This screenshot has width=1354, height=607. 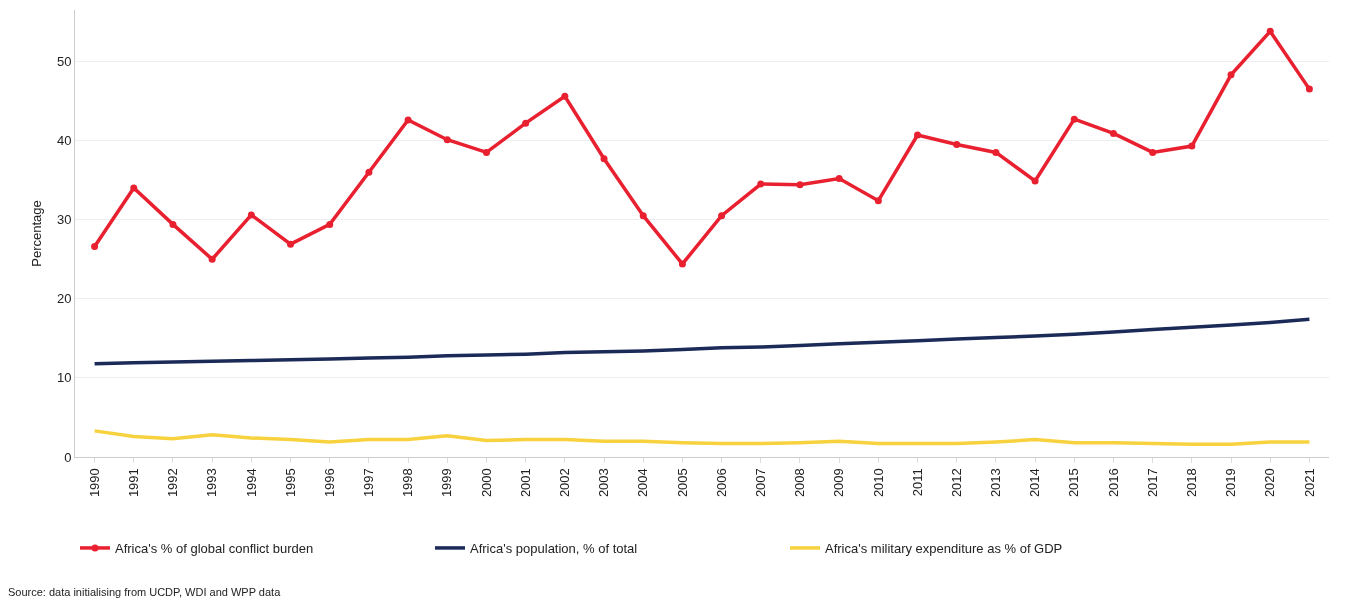 I want to click on x-tick-label: 2005, so click(x=682, y=483).